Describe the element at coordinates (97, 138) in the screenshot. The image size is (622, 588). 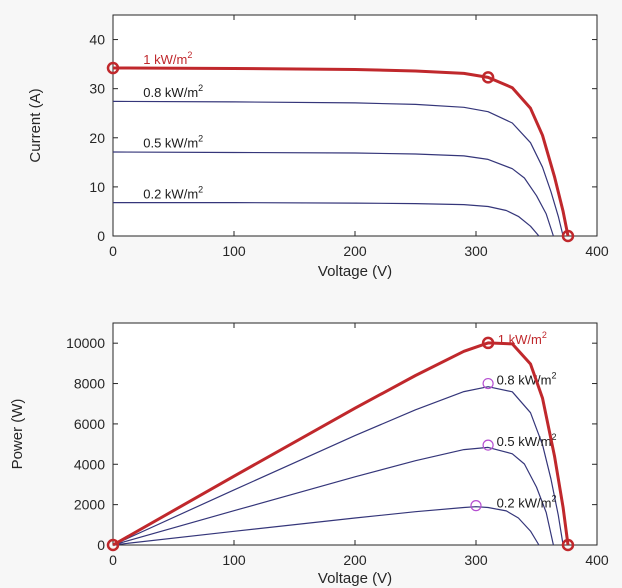
I see `y-tick-label: 20` at that location.